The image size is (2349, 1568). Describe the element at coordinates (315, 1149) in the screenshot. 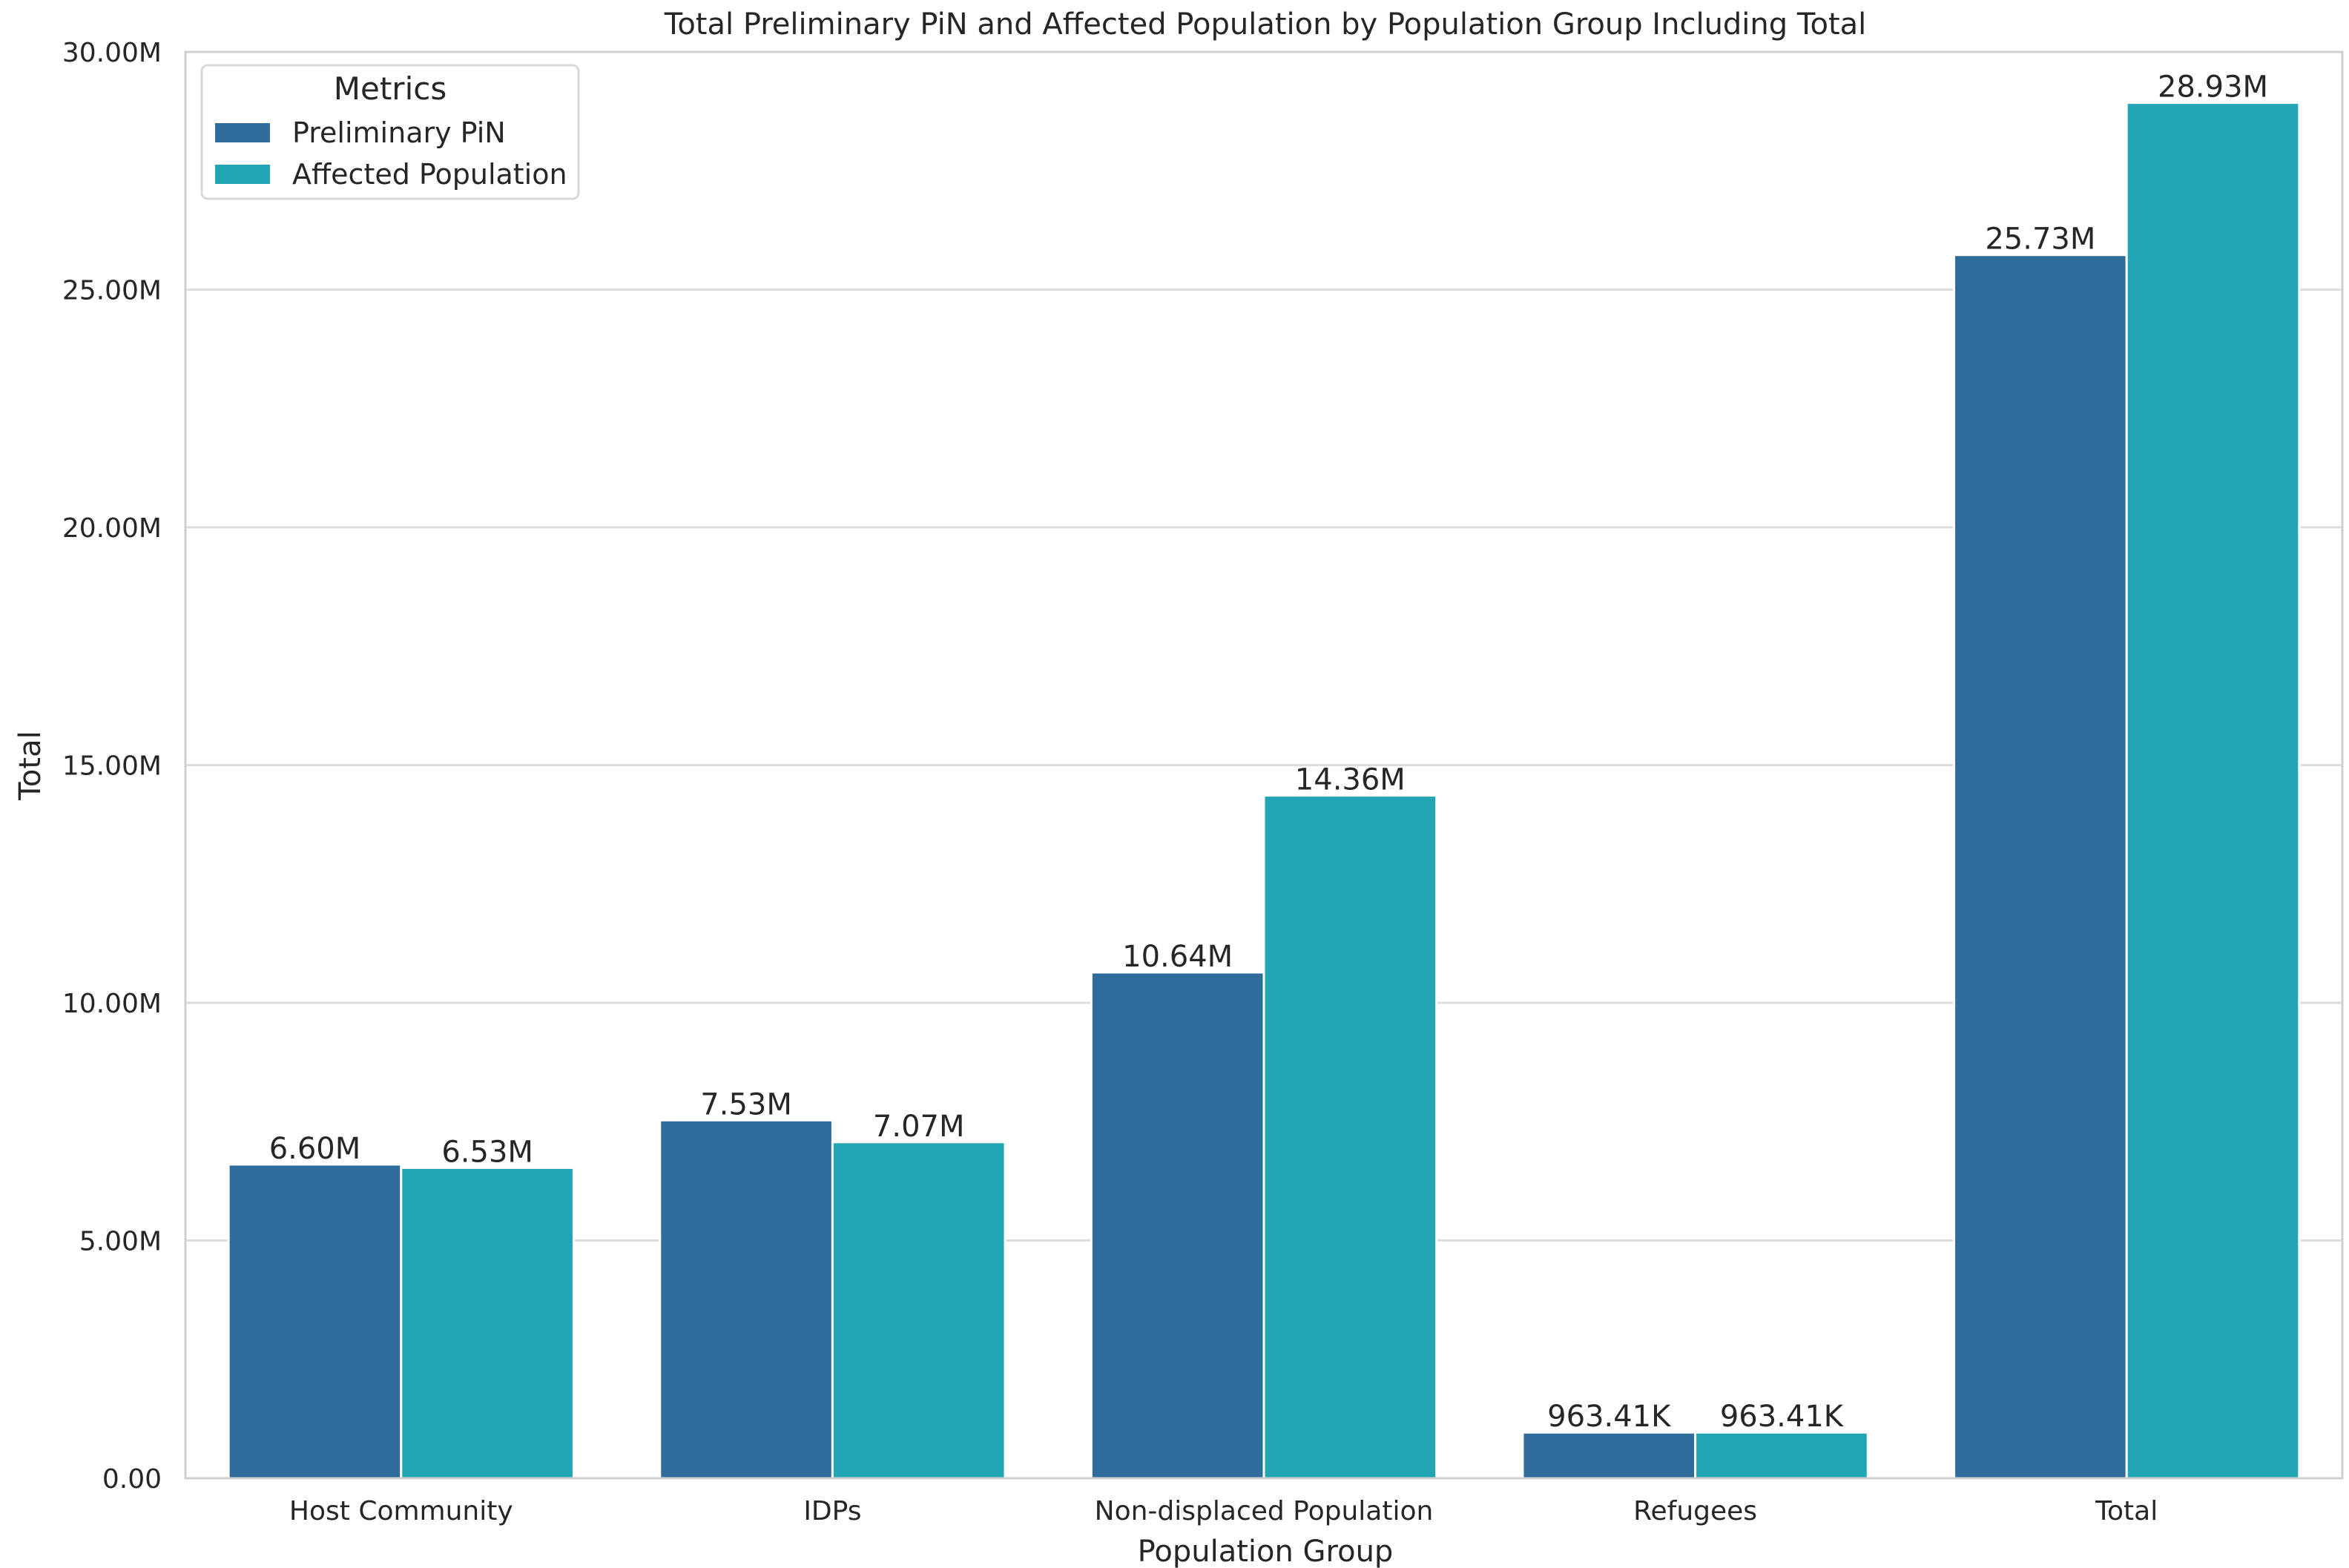

I see `bar-value-label: 6.60M` at that location.